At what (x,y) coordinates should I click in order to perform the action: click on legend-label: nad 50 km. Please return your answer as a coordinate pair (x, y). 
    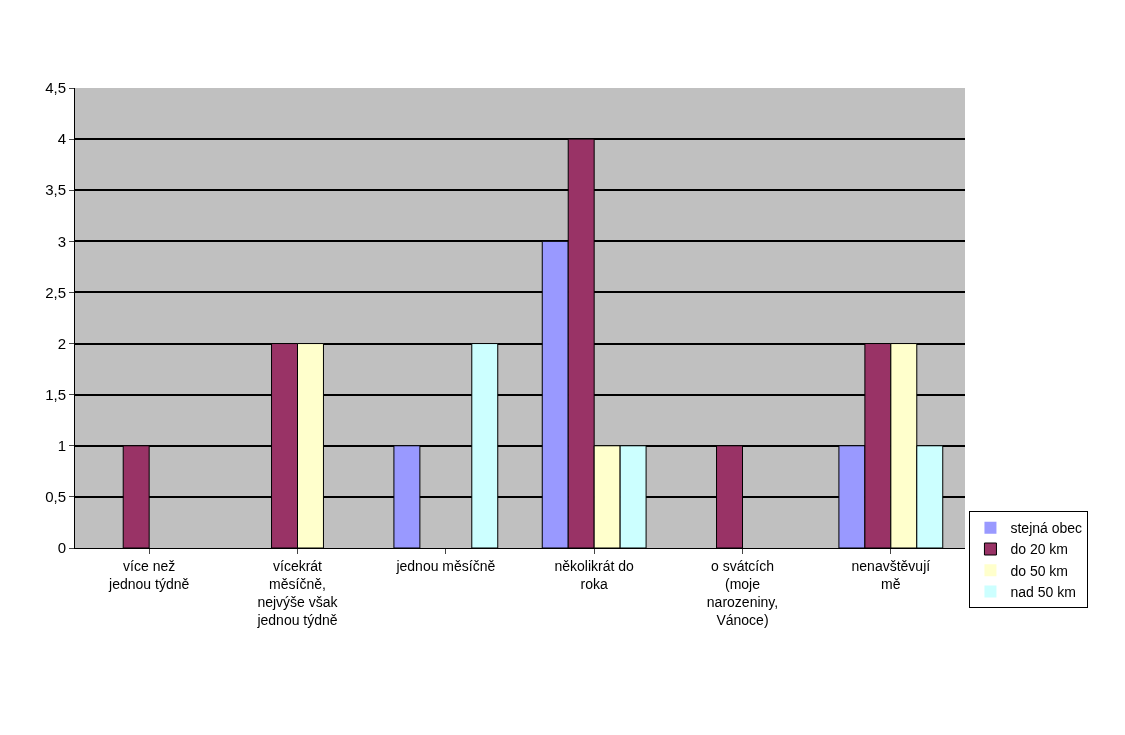
    Looking at the image, I should click on (1043, 591).